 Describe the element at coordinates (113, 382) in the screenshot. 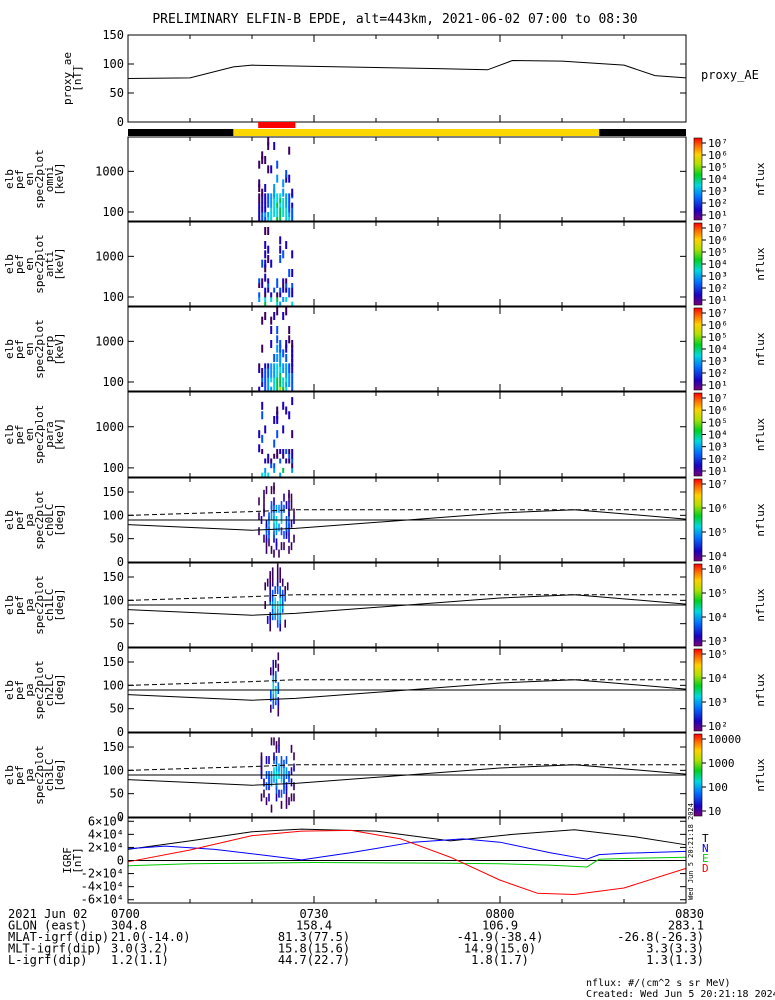

I see `en_perp-ytick-label: 100` at that location.